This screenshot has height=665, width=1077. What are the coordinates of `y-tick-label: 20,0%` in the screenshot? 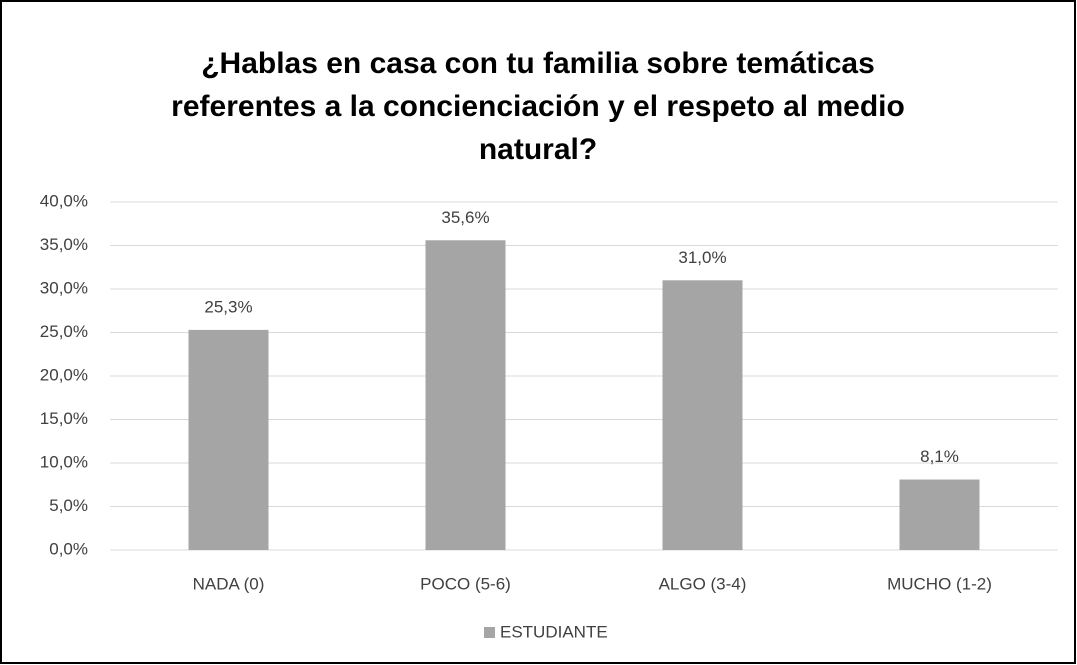 It's located at (64, 374).